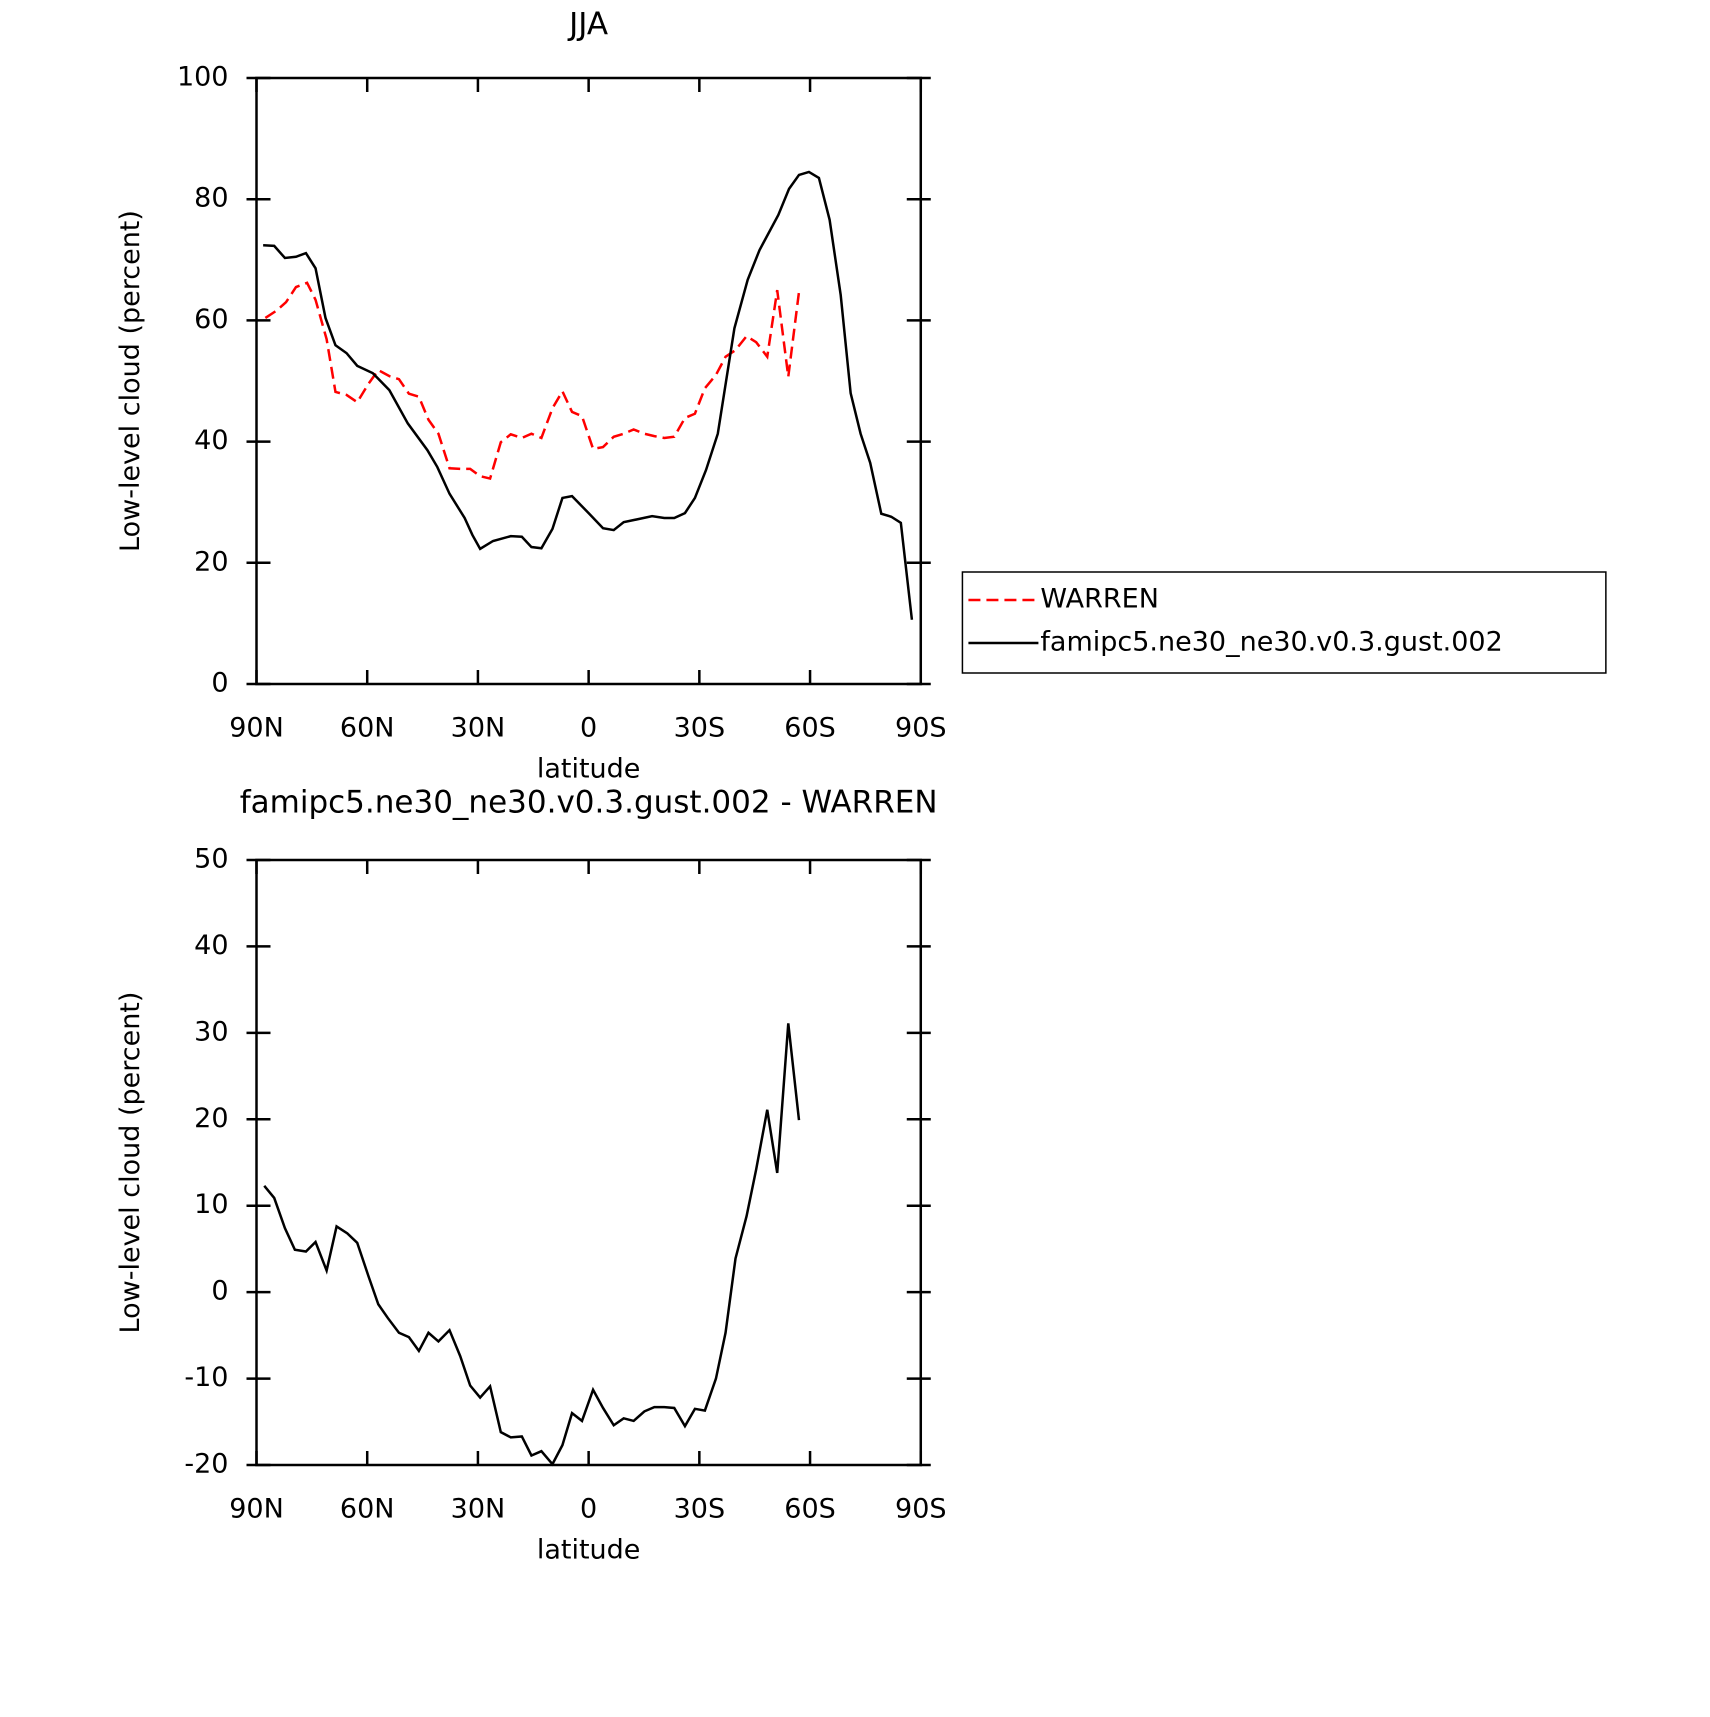 This screenshot has height=1717, width=1710. Describe the element at coordinates (211, 1031) in the screenshot. I see `y-tick-label: 30` at that location.